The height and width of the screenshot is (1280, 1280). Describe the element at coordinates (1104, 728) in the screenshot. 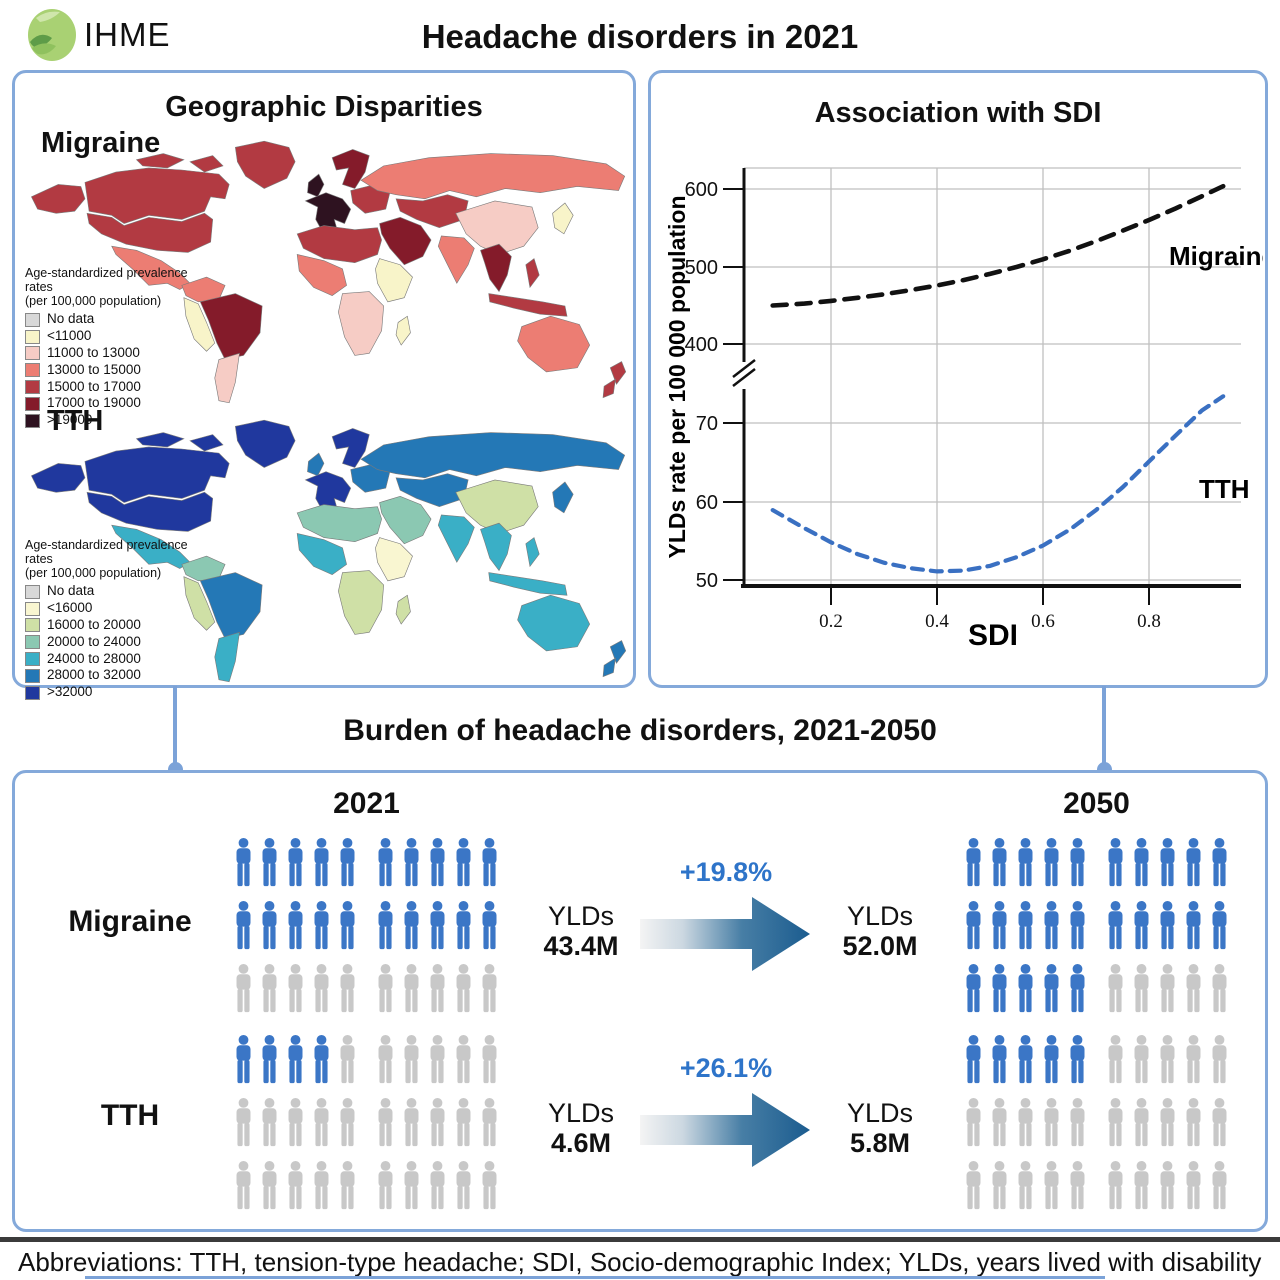

I see `connector-right` at that location.